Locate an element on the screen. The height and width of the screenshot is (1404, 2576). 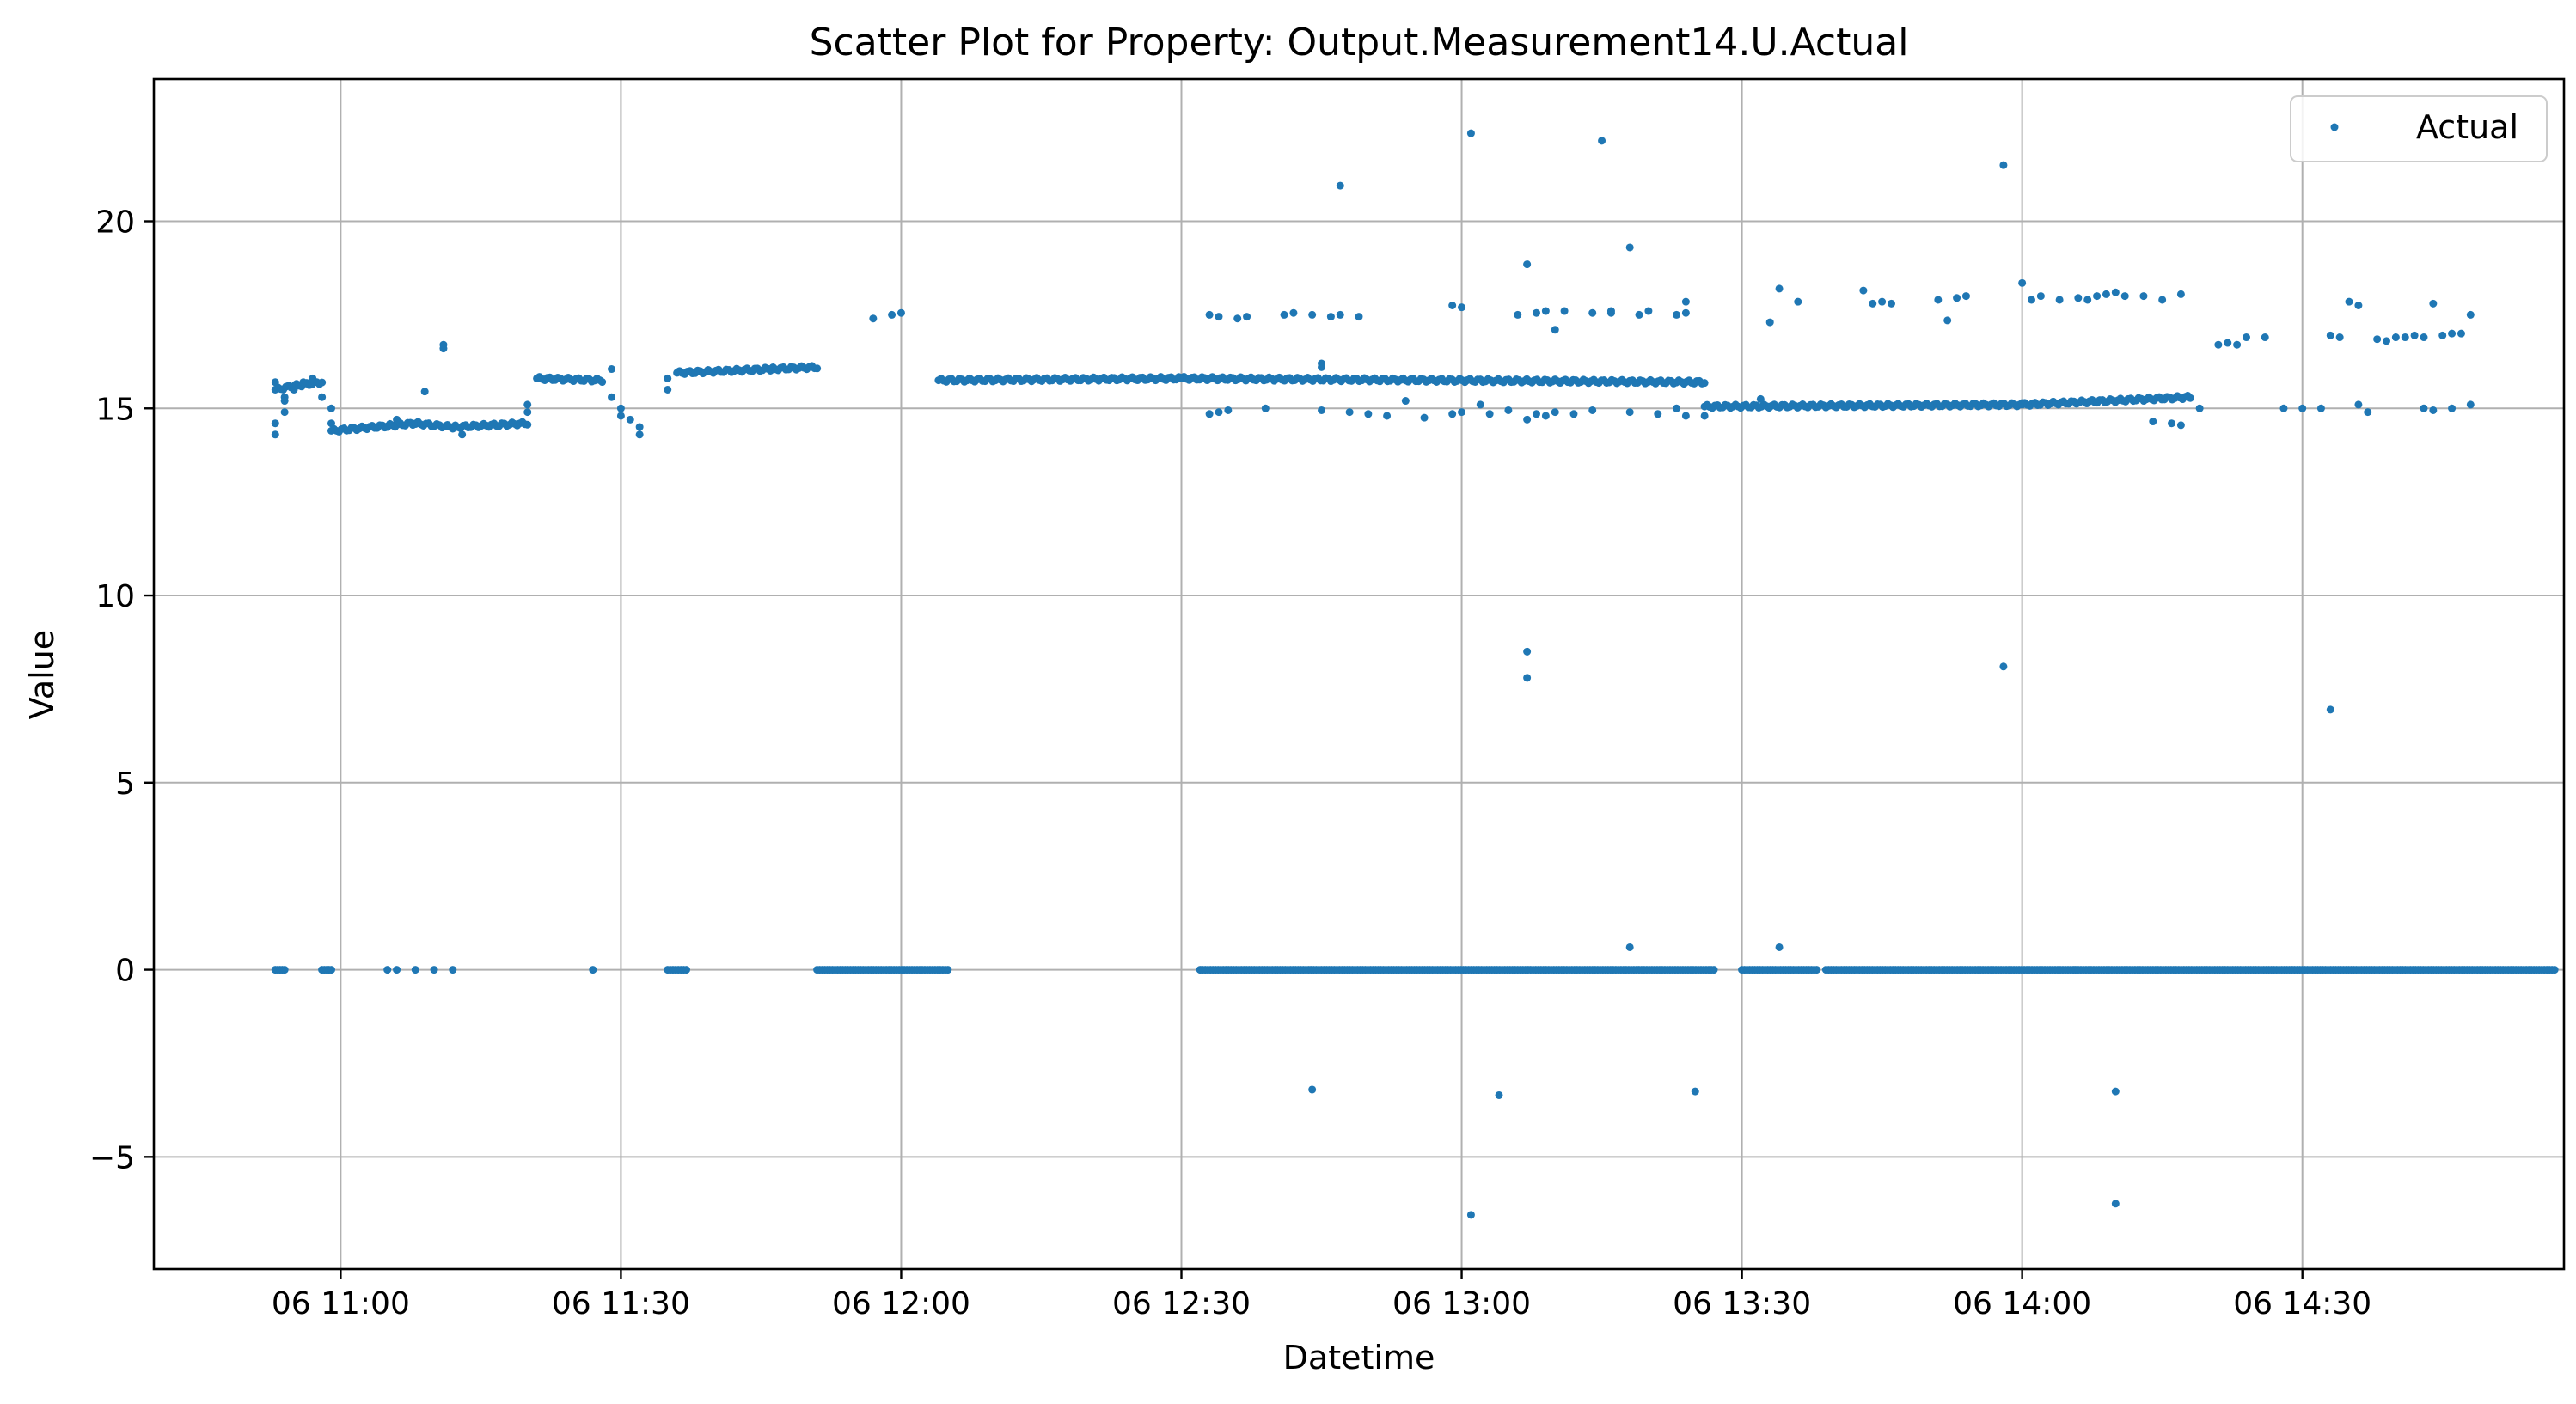
x-tick-label: 06 12:00 is located at coordinates (901, 1304).